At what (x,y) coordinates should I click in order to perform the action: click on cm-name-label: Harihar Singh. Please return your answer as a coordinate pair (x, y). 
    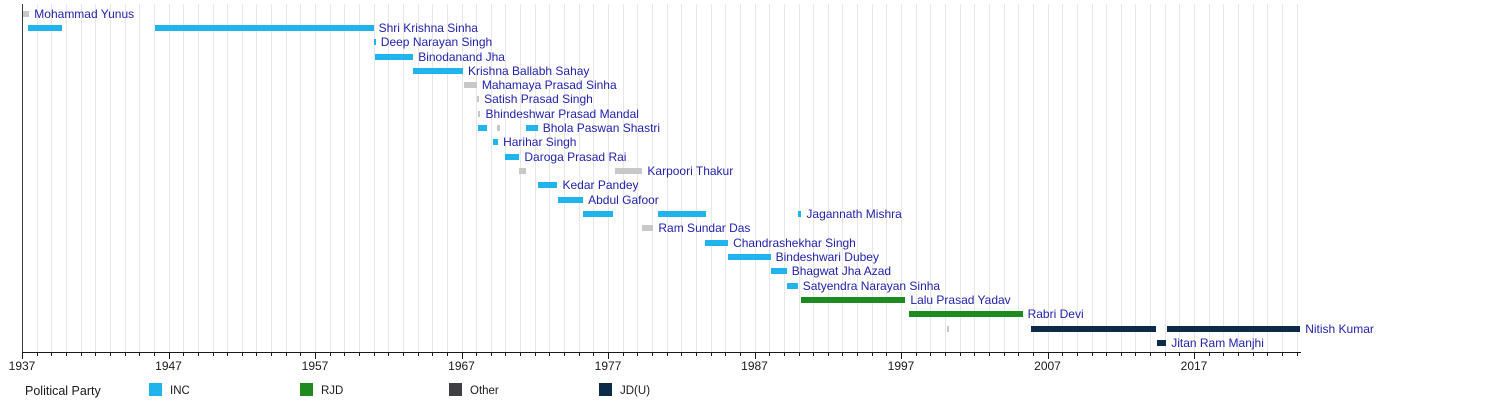
    Looking at the image, I should click on (540, 142).